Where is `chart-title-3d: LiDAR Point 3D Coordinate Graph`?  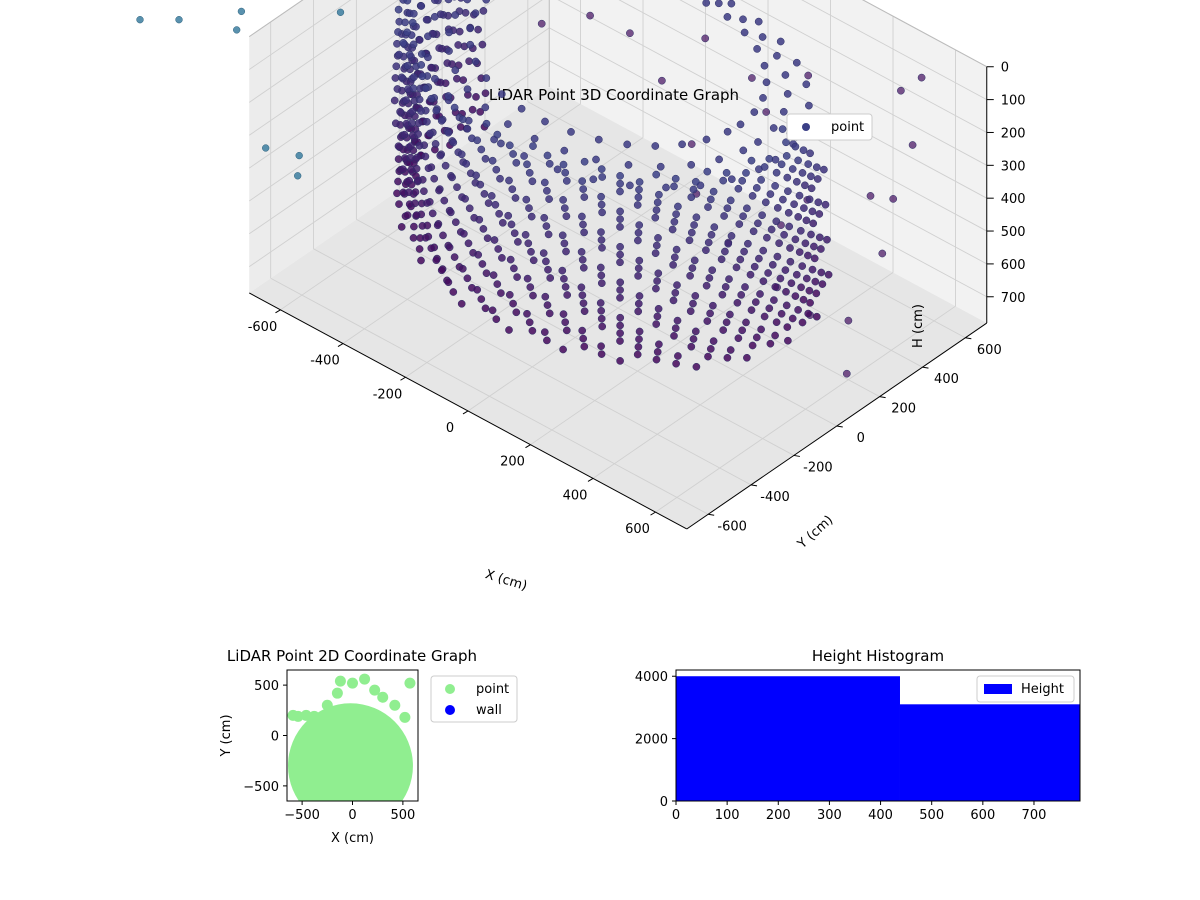
chart-title-3d: LiDAR Point 3D Coordinate Graph is located at coordinates (614, 95).